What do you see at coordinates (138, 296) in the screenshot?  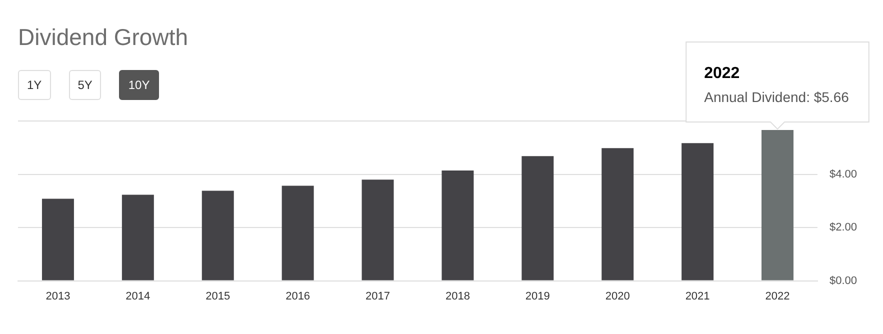 I see `x-tick-label: 2014` at bounding box center [138, 296].